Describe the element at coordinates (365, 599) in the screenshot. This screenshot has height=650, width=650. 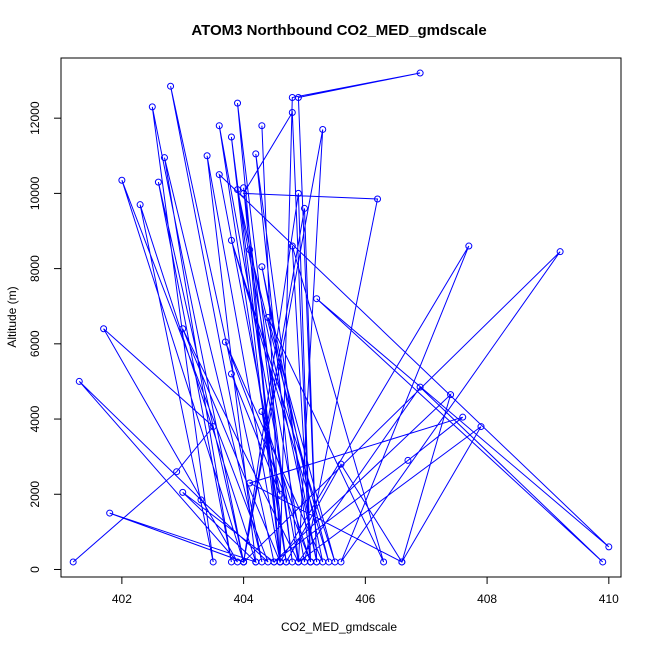
I see `x-tick-label: 406` at that location.